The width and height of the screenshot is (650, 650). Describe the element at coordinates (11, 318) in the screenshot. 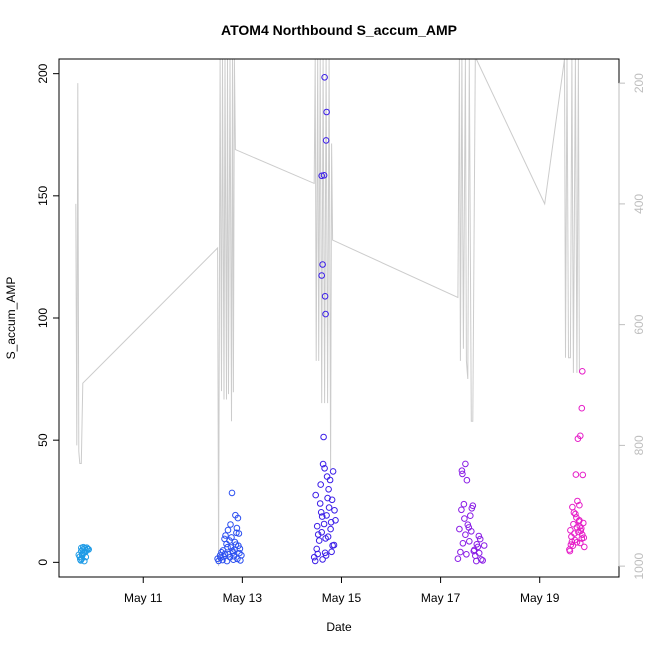

I see `y-axis-label: S_accum_AMP` at that location.